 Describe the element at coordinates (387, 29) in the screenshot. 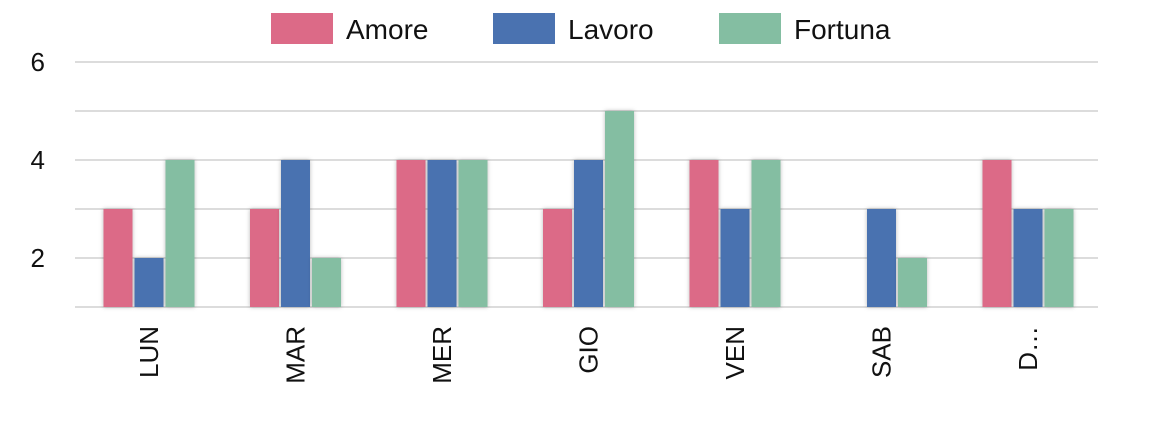

I see `legend-label: Amore` at that location.